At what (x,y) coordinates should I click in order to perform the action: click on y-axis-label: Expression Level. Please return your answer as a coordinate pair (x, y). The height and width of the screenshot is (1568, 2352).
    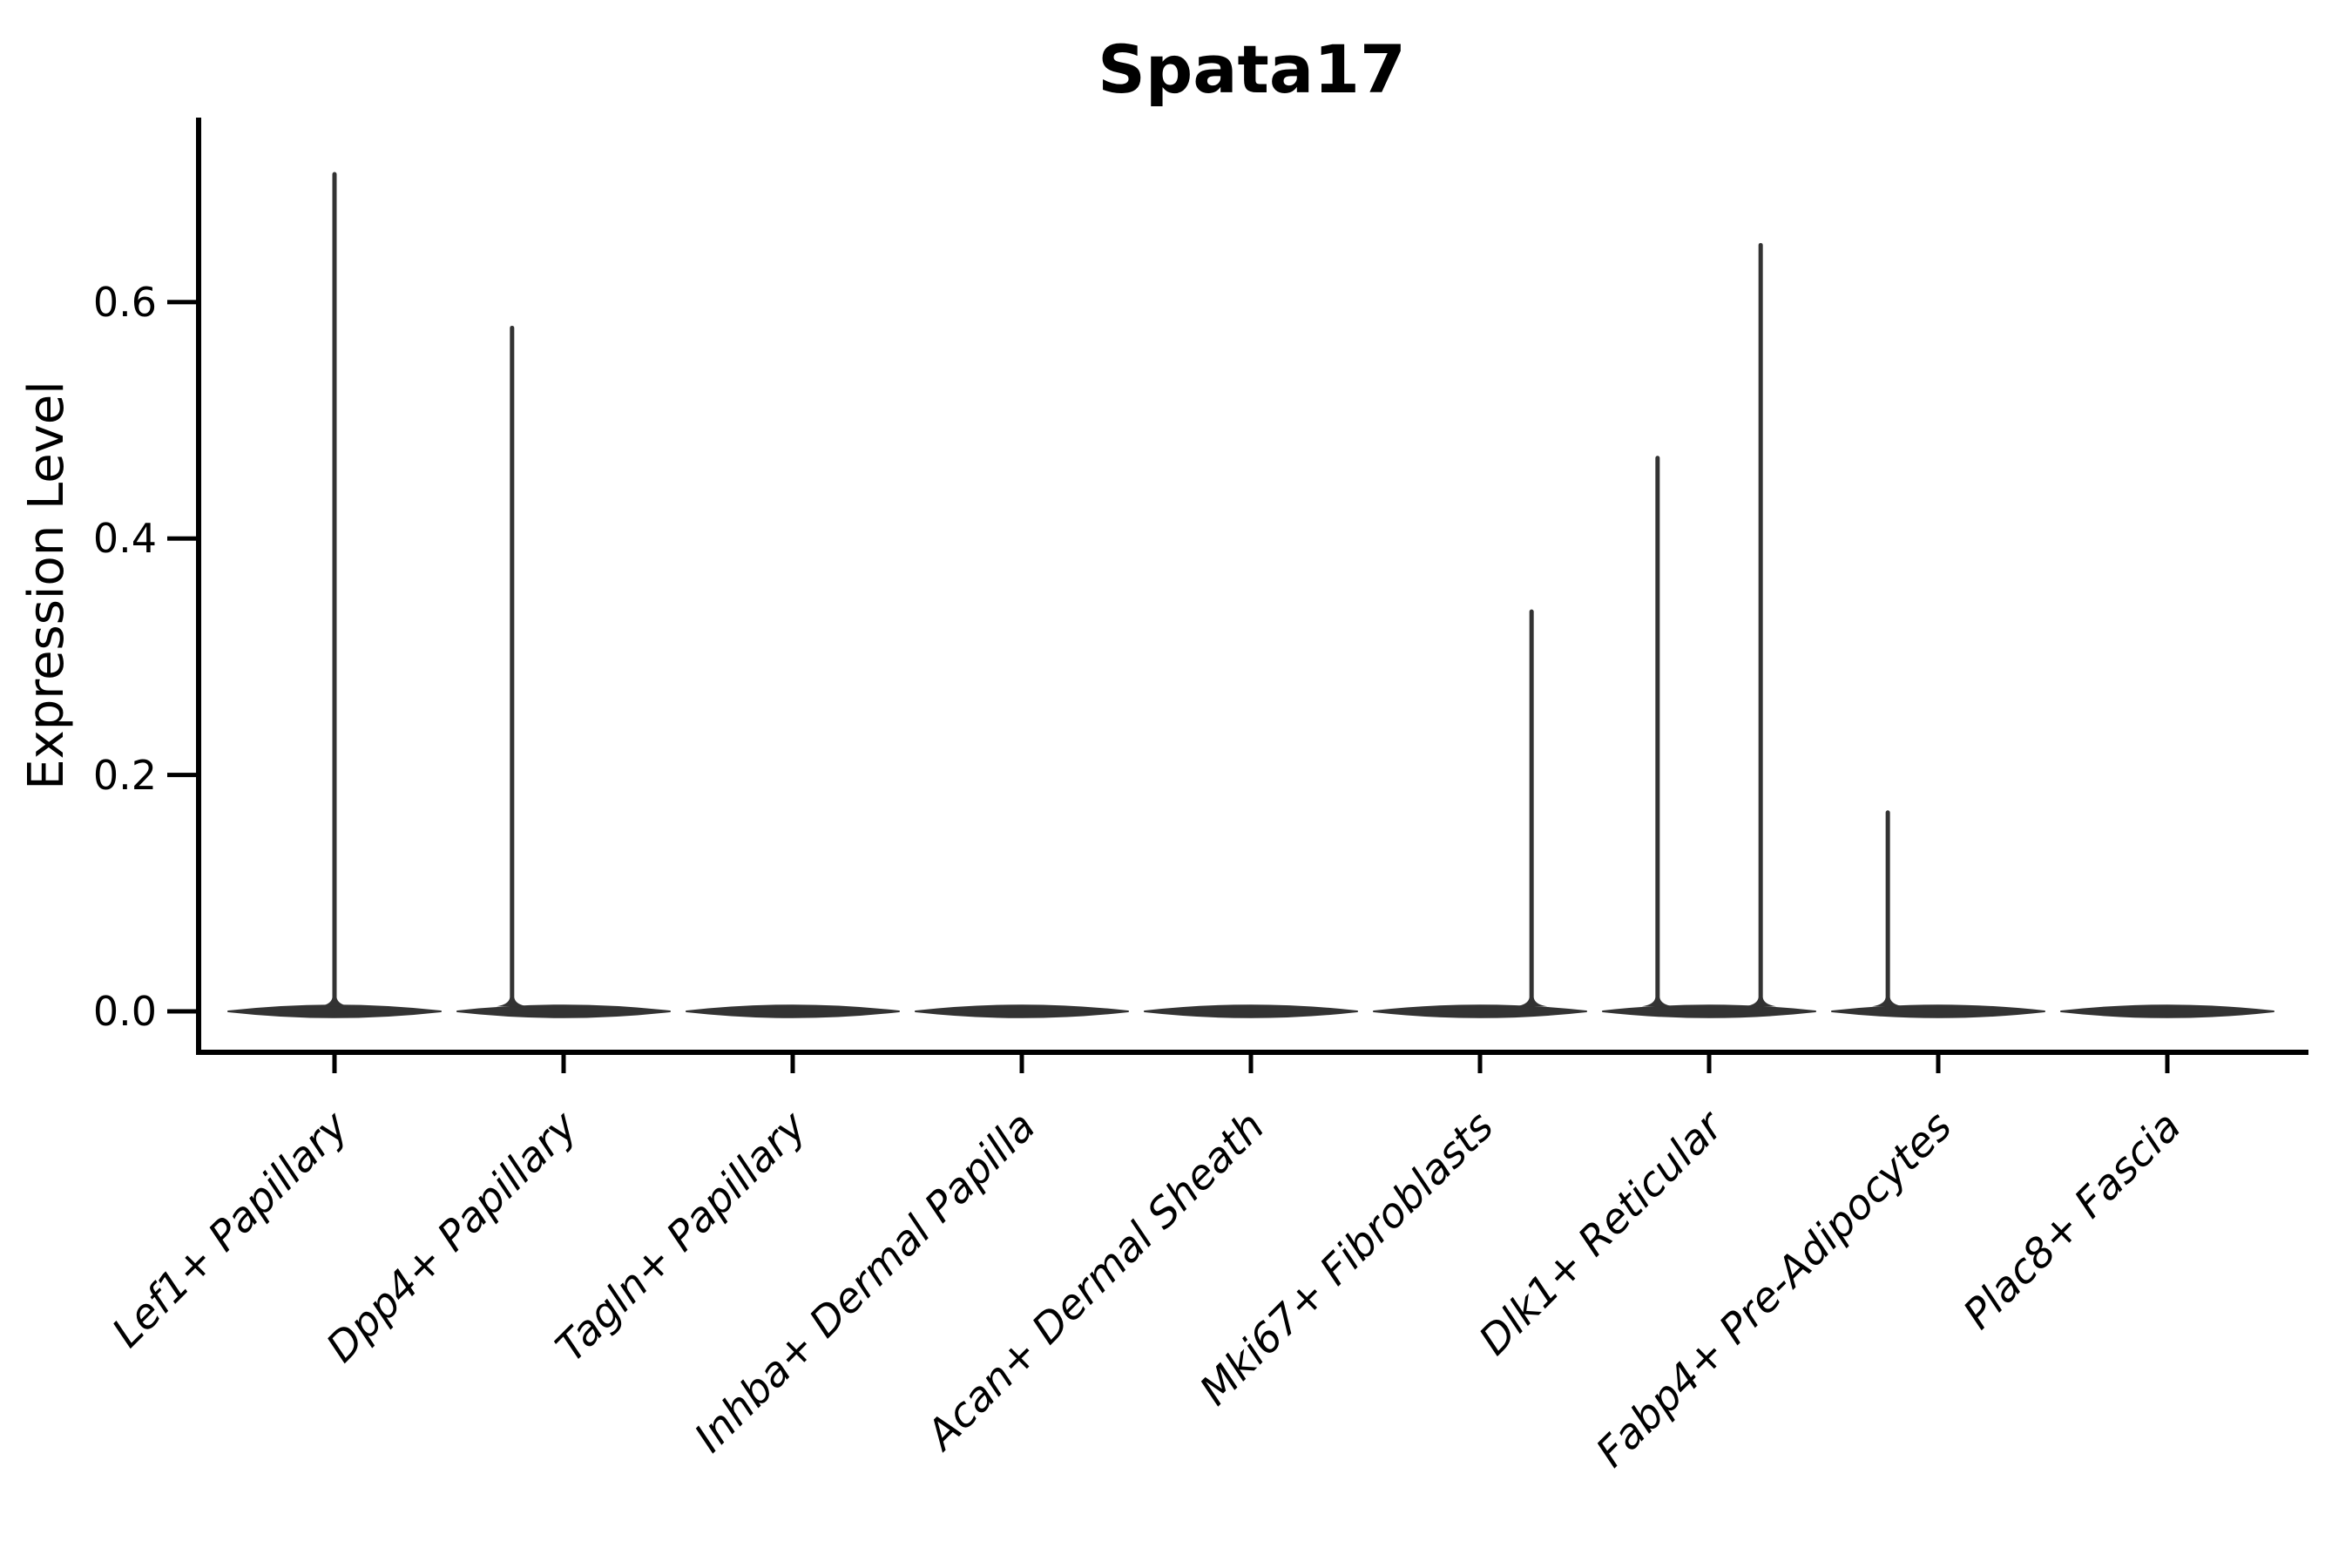
    Looking at the image, I should click on (46, 585).